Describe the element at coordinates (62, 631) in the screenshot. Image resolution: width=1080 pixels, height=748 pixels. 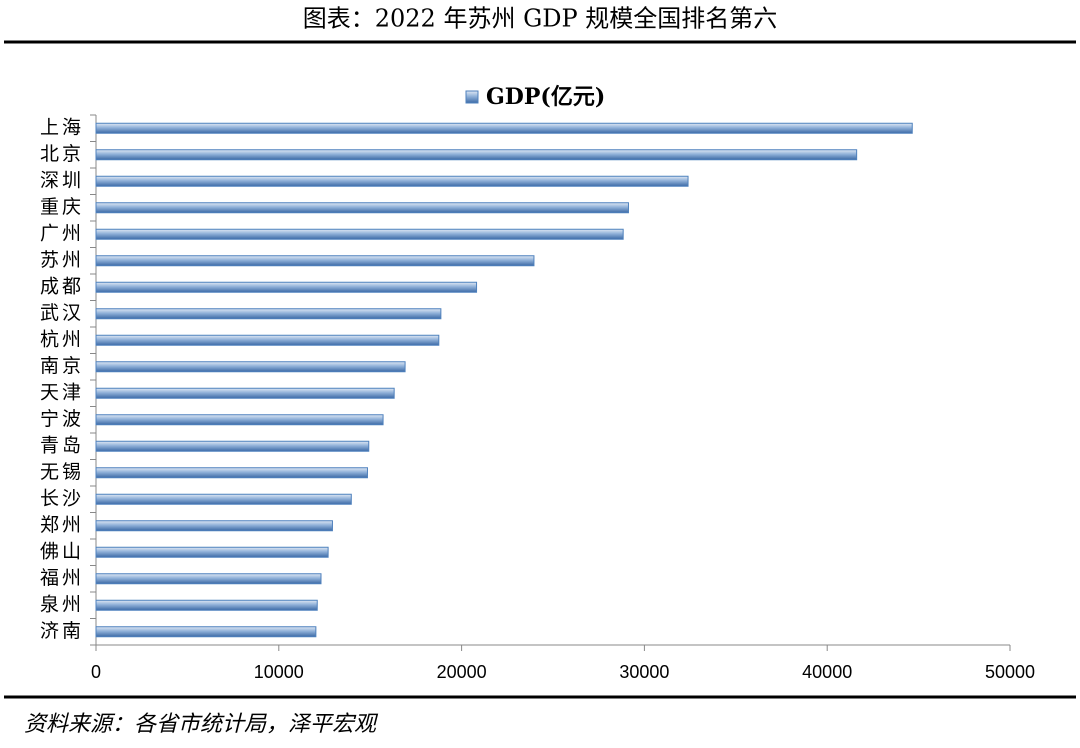
I see `y-tick-label: 济南` at that location.